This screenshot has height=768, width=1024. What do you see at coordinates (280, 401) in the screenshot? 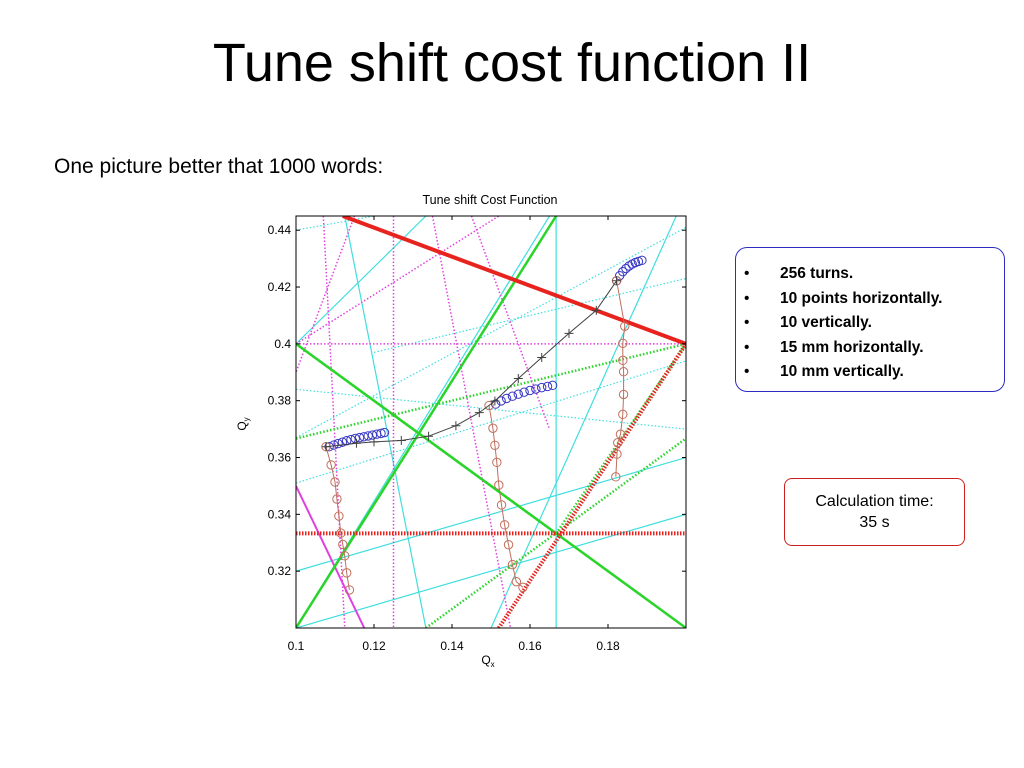
I see `y-tick-label: 0.38` at bounding box center [280, 401].